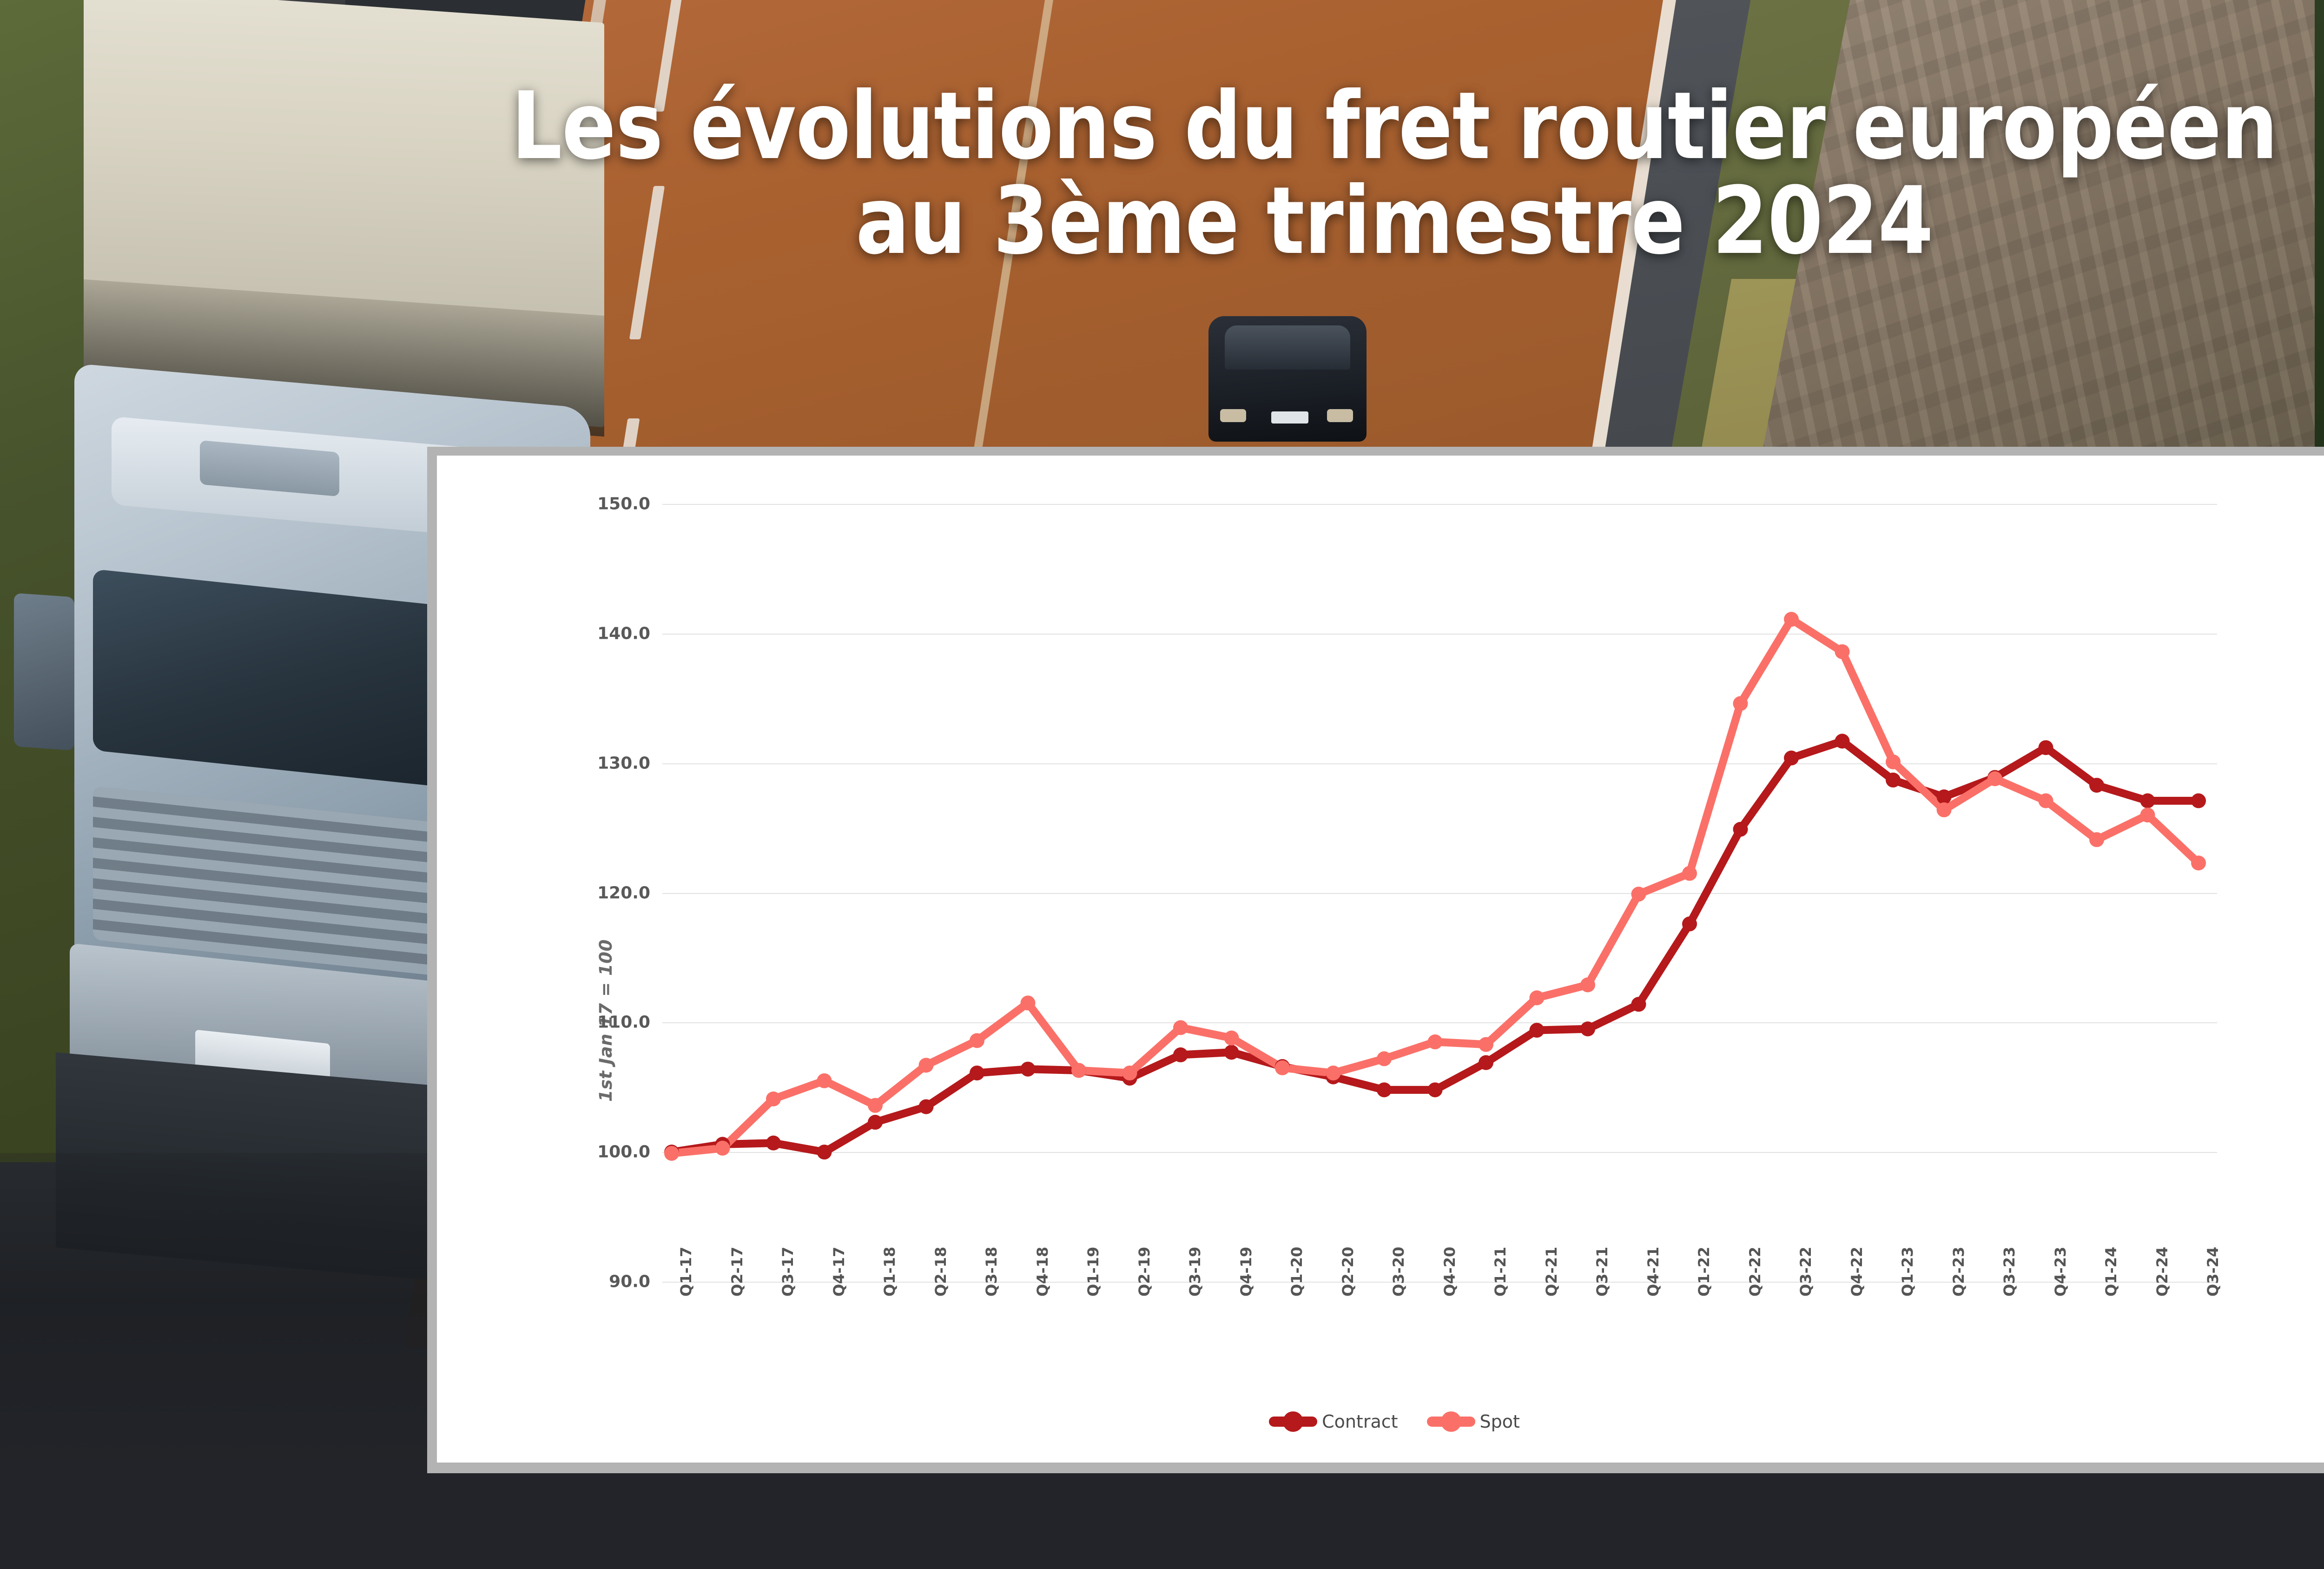 Image resolution: width=2324 pixels, height=1569 pixels. Describe the element at coordinates (623, 1152) in the screenshot. I see `y-axis-tick-label: 100.0` at that location.